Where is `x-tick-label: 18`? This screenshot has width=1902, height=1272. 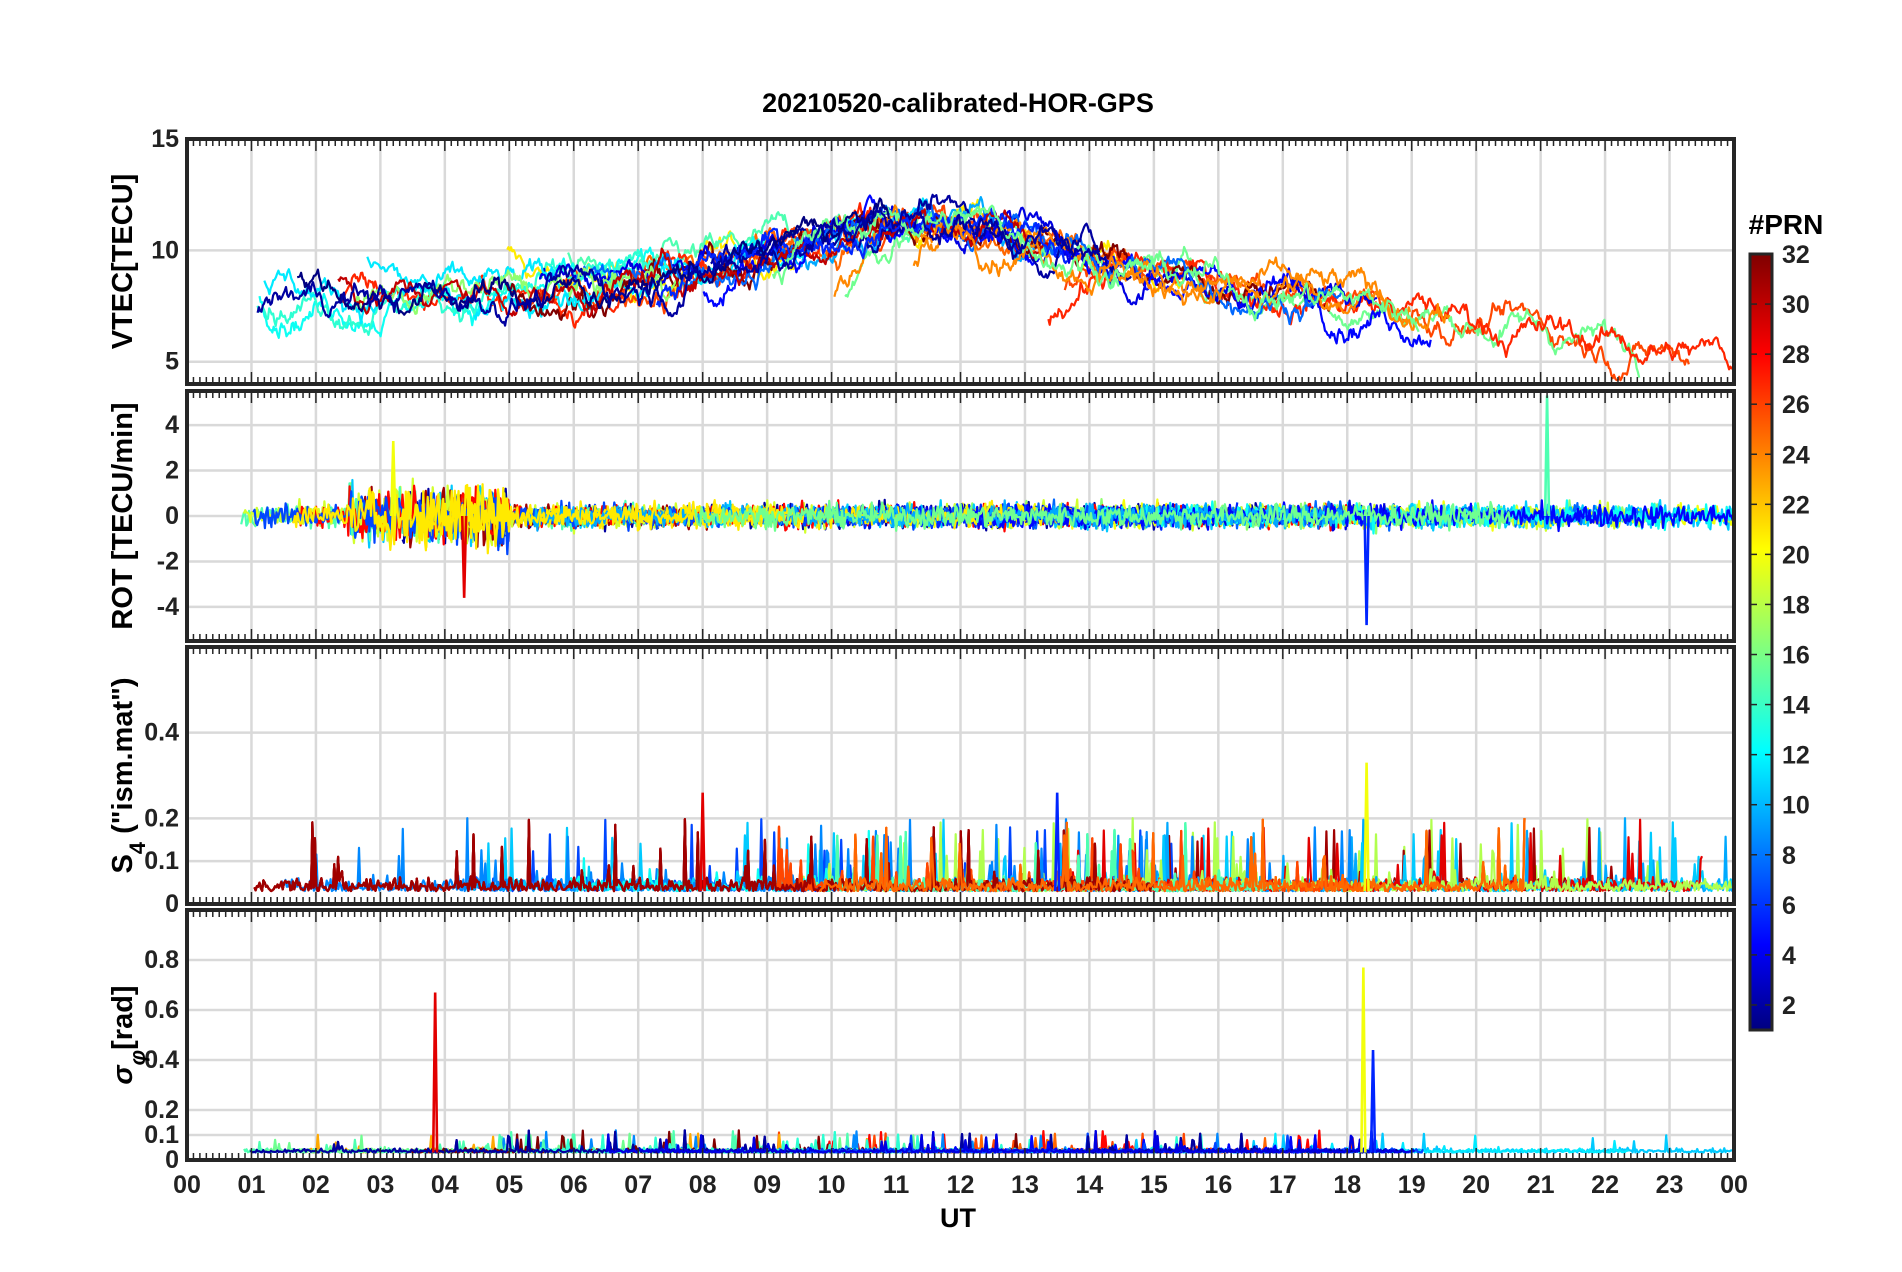 x-tick-label: 18 is located at coordinates (1347, 1185).